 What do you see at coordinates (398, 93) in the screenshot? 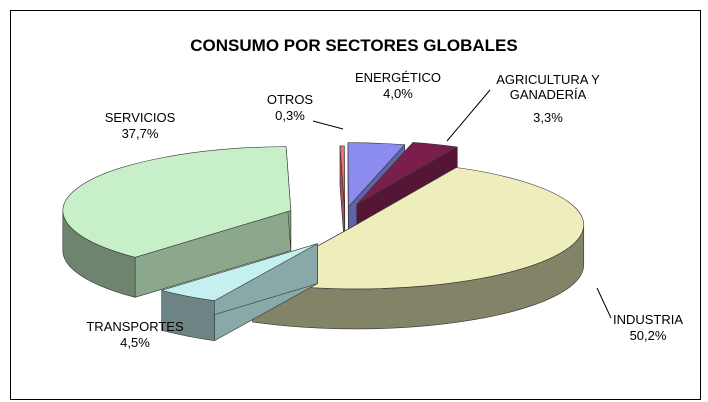
I see `value-label: 4,0%` at bounding box center [398, 93].